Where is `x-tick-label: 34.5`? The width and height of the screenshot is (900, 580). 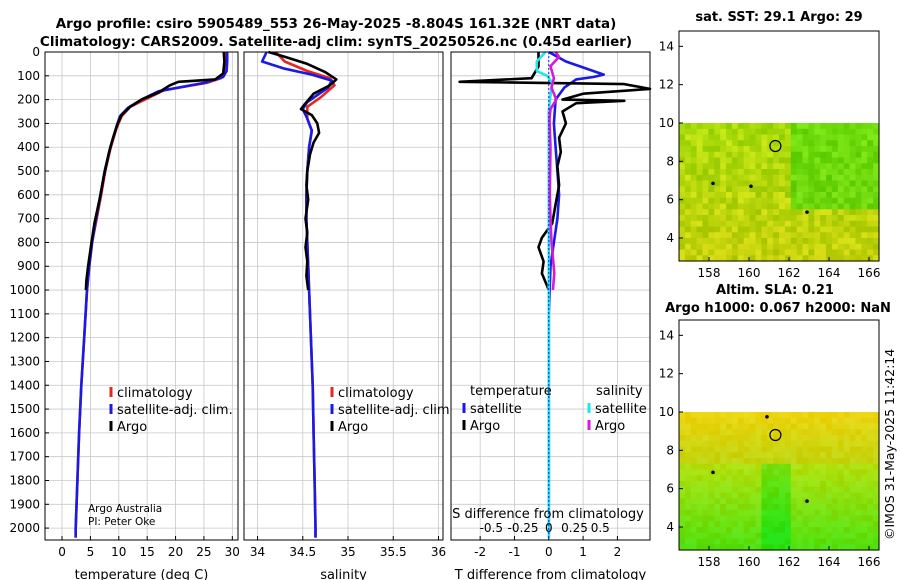 x-tick-label: 34.5 is located at coordinates (302, 552).